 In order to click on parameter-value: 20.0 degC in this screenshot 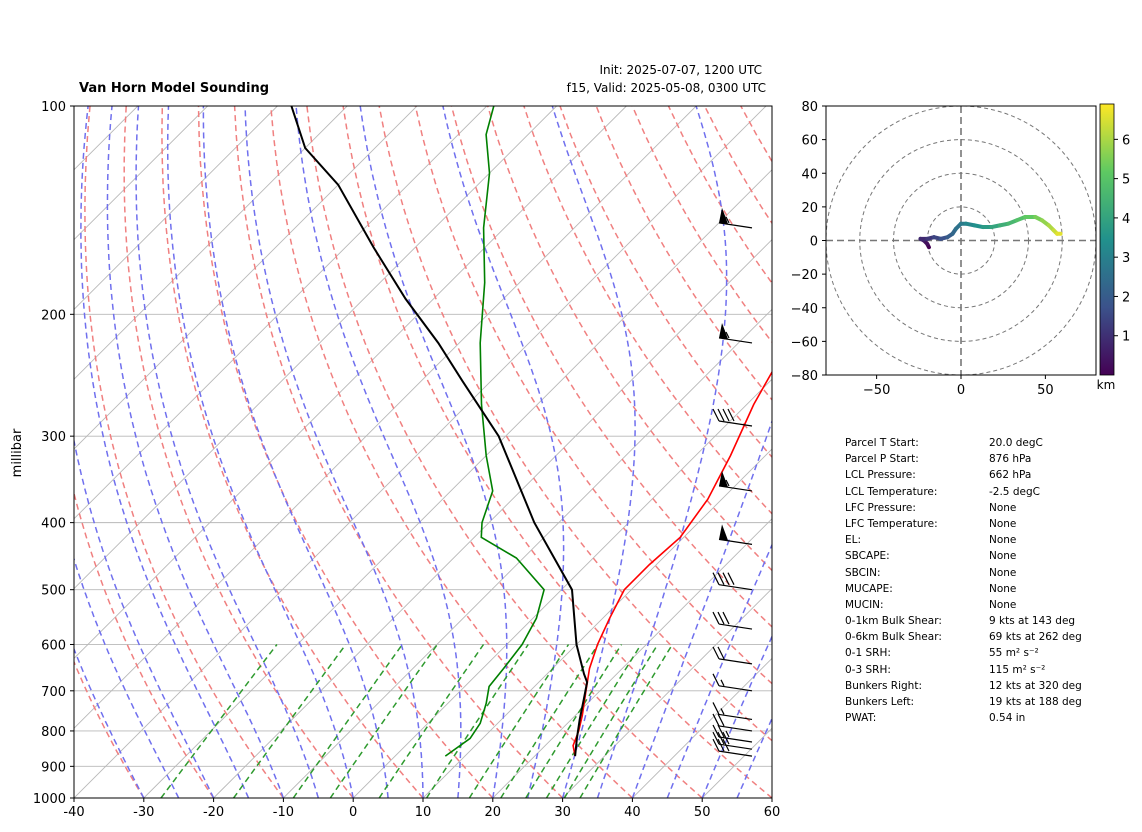, I will do `click(1016, 443)`.